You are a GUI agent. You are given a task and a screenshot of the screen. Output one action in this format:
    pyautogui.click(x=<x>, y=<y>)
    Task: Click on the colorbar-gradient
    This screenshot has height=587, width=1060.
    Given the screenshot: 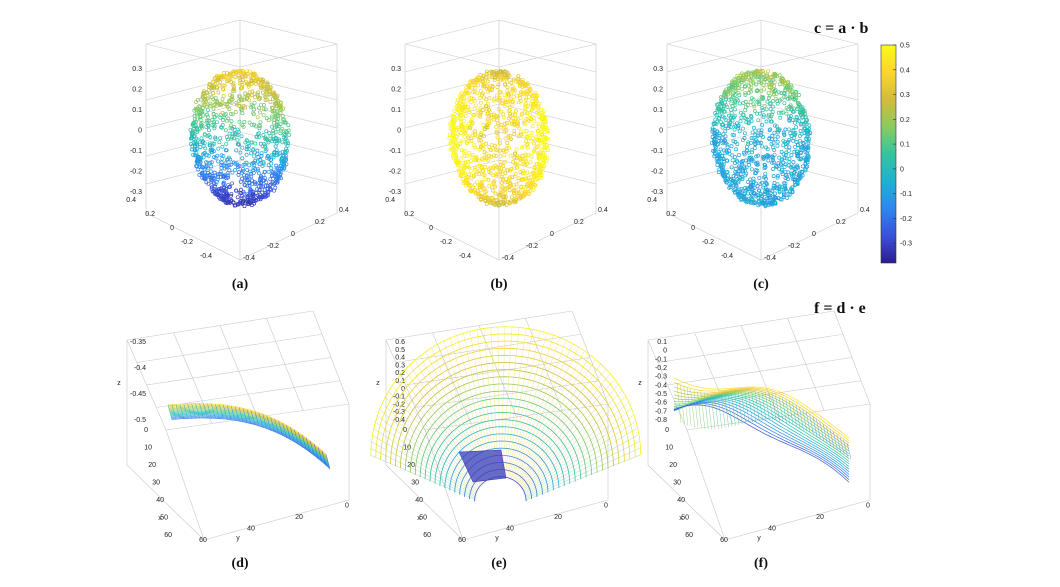 What is the action you would take?
    pyautogui.click(x=888, y=154)
    